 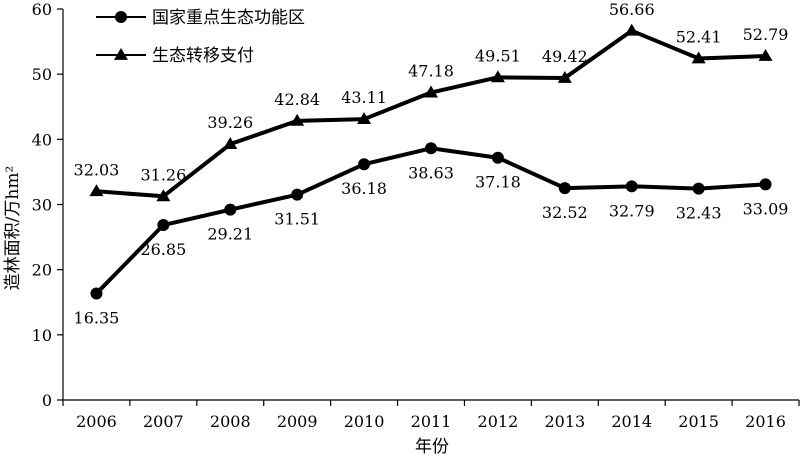 I want to click on x-tick-label: 2007, so click(x=163, y=421).